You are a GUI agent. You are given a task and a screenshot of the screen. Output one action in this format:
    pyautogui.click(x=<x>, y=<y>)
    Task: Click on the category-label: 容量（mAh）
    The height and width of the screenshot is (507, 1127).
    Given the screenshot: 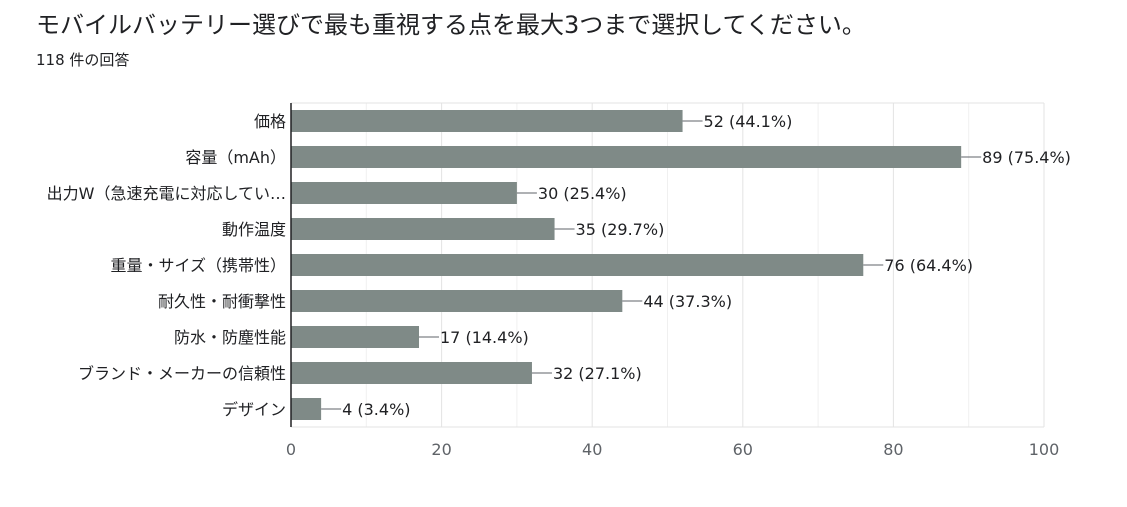 What is the action you would take?
    pyautogui.click(x=235, y=157)
    